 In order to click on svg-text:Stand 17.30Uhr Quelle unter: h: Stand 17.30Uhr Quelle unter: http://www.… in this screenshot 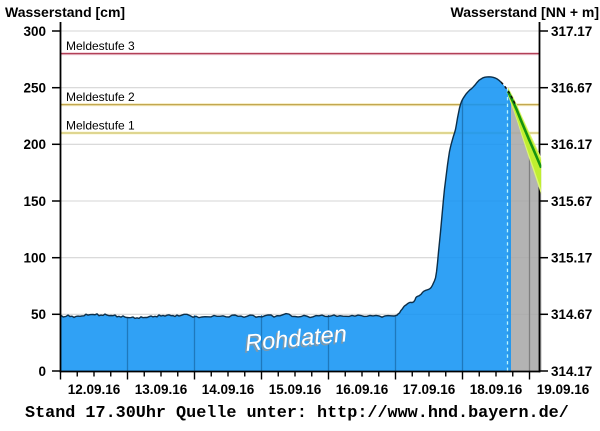, I will do `click(297, 413)`.